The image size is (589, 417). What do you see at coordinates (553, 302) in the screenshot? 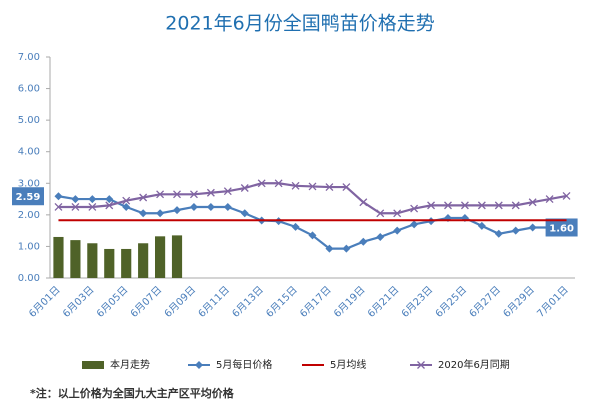
I see `x-tick-label: 7月01日` at bounding box center [553, 302].